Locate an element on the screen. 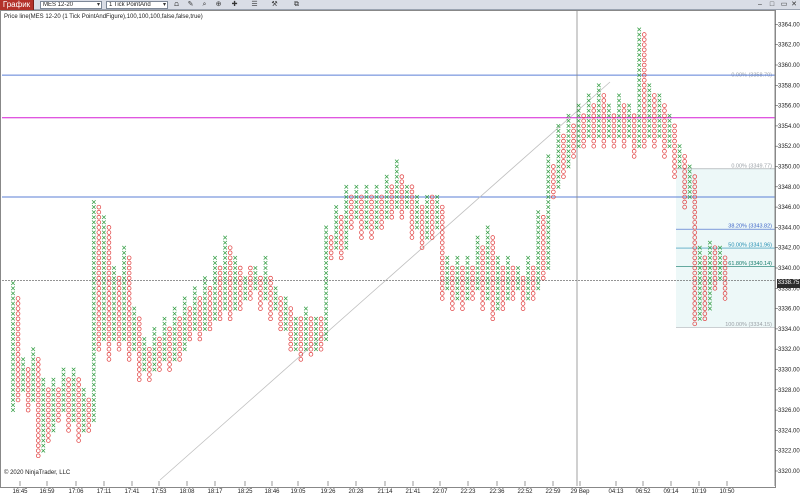 This screenshot has height=500, width=800. chart-type-selector: 1 Tick PointAnd ▾ is located at coordinates (137, 5).